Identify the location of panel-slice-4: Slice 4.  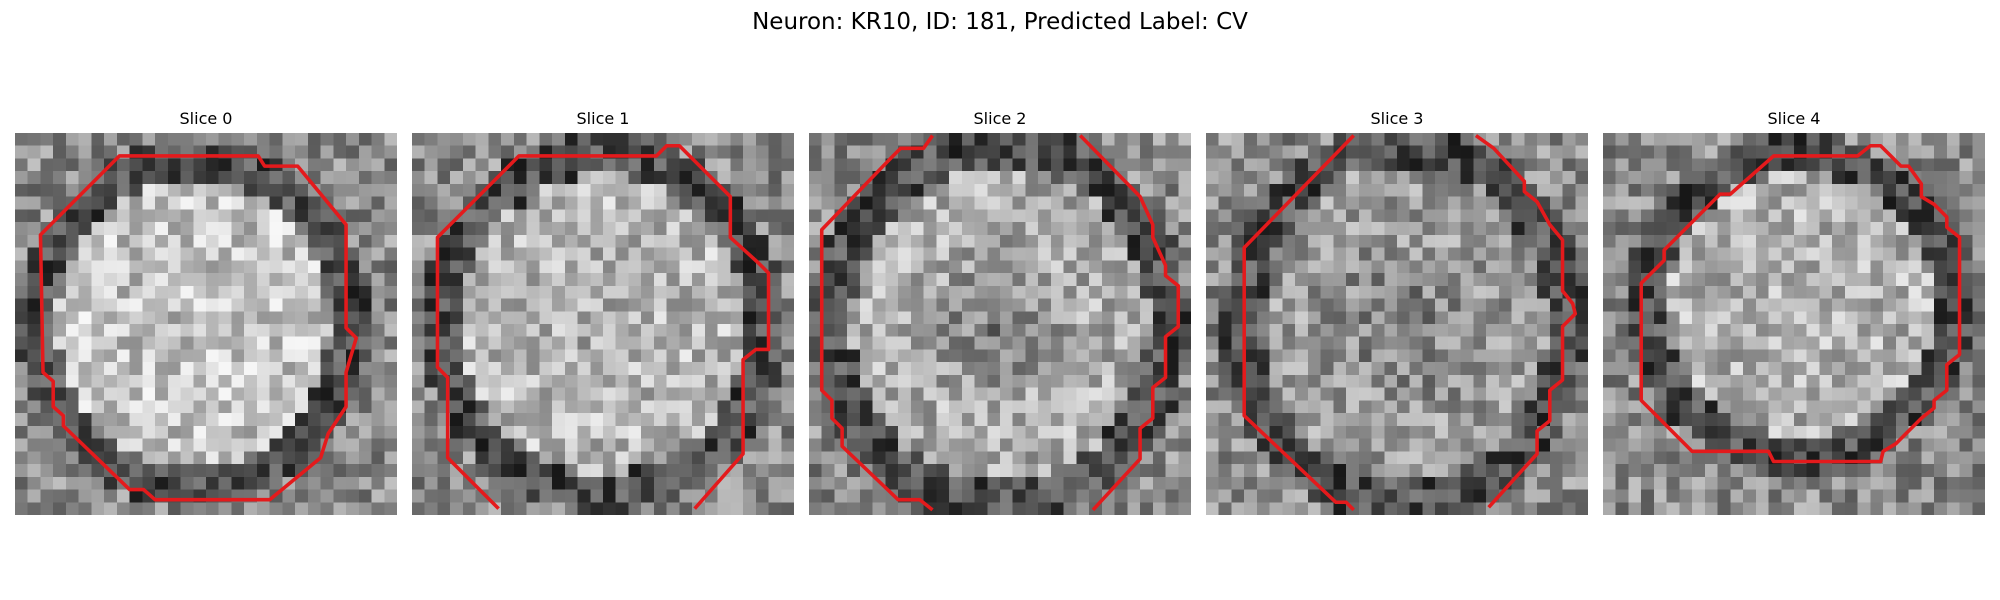
(1794, 316).